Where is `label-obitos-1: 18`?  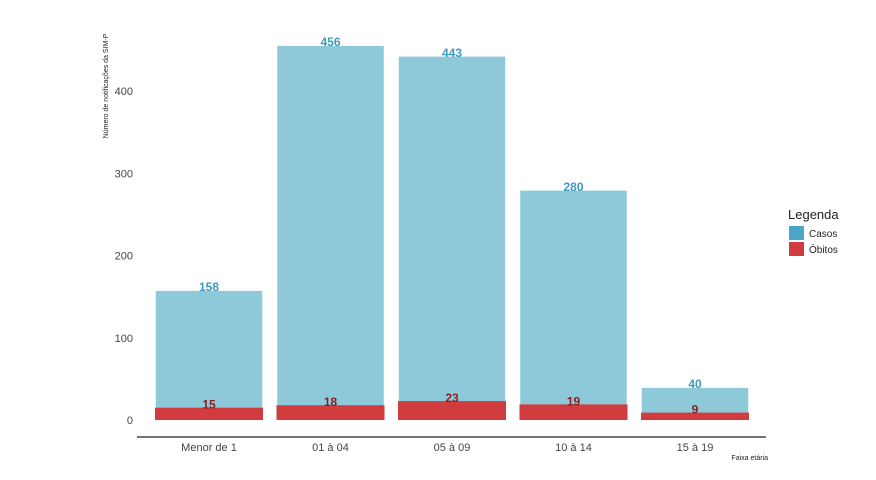
label-obitos-1: 18 is located at coordinates (331, 402).